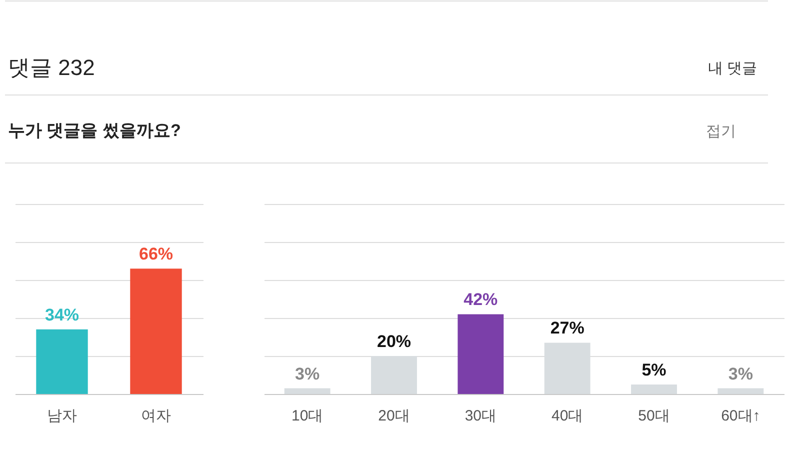  Describe the element at coordinates (94, 130) in the screenshot. I see `text: 누가 댓글을 썼을까요?` at that location.